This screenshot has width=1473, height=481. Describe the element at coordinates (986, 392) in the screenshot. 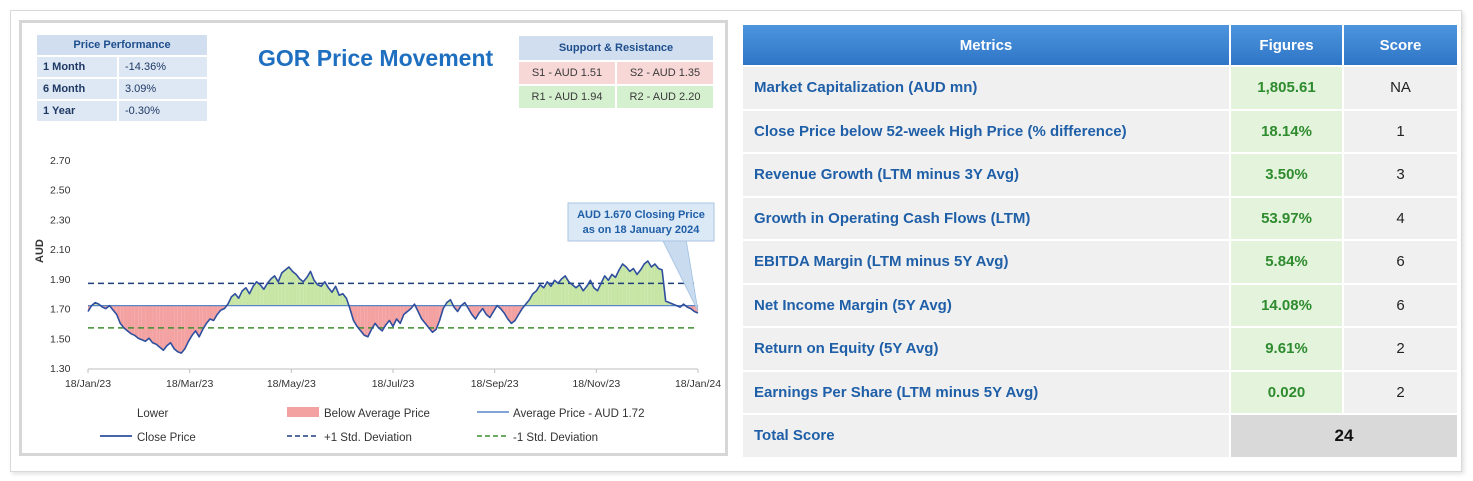

I see `metric-name: Earnings Per Share (LTM minus 5Y Avg)` at that location.